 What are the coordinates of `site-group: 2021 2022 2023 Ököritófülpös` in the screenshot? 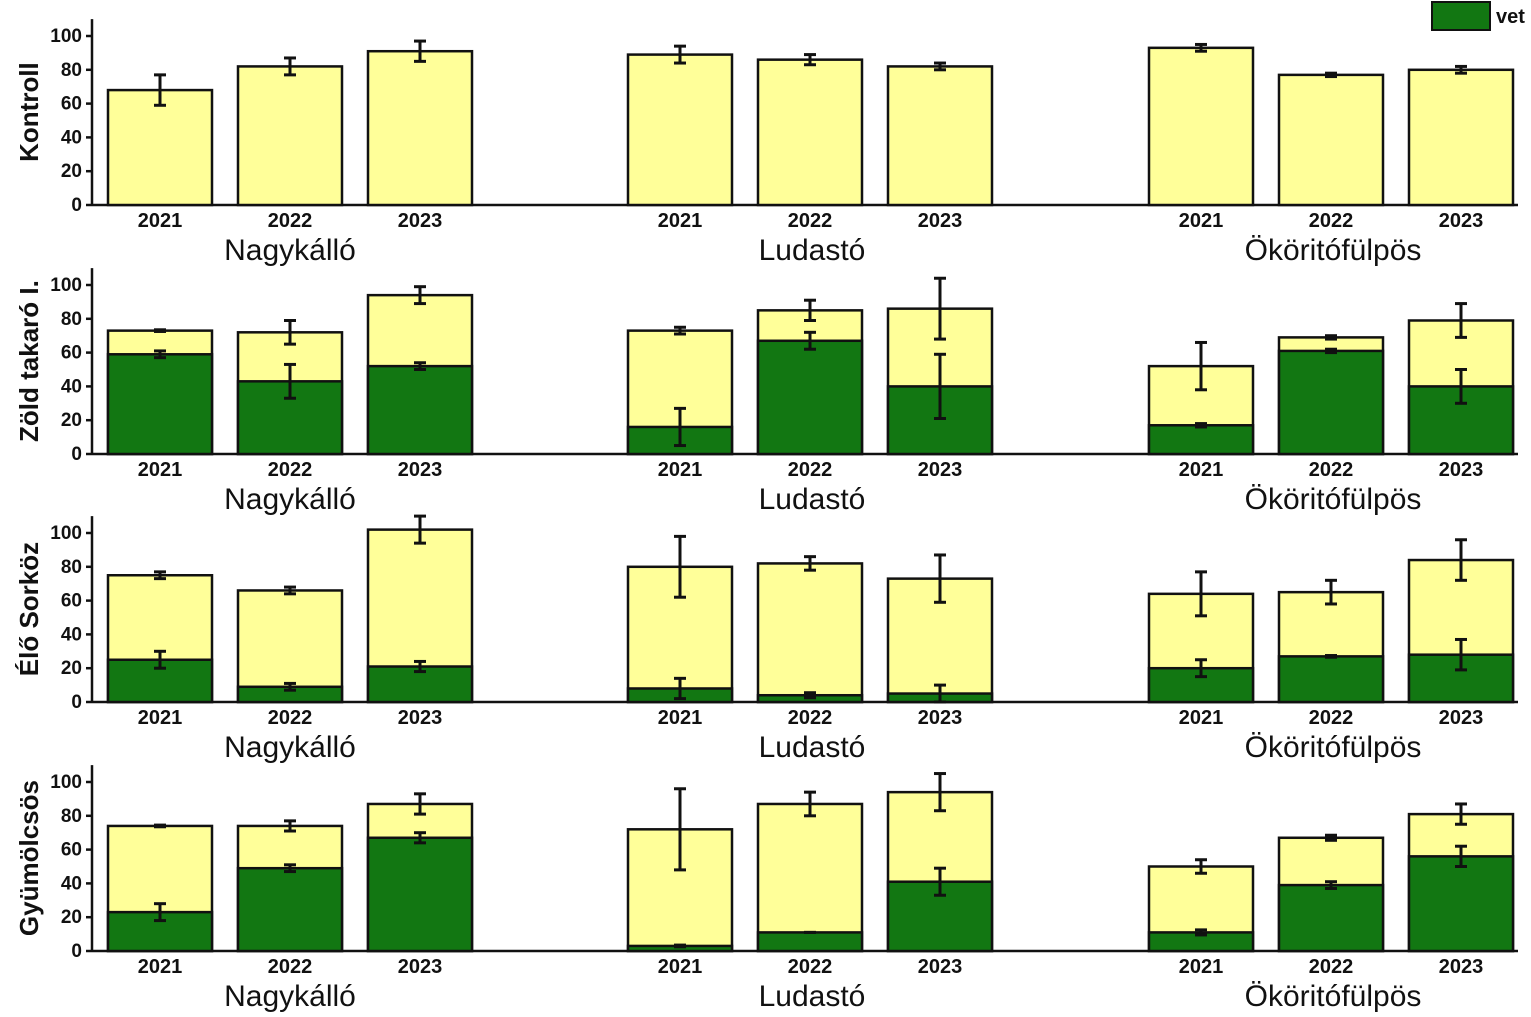 It's located at (1331, 907).